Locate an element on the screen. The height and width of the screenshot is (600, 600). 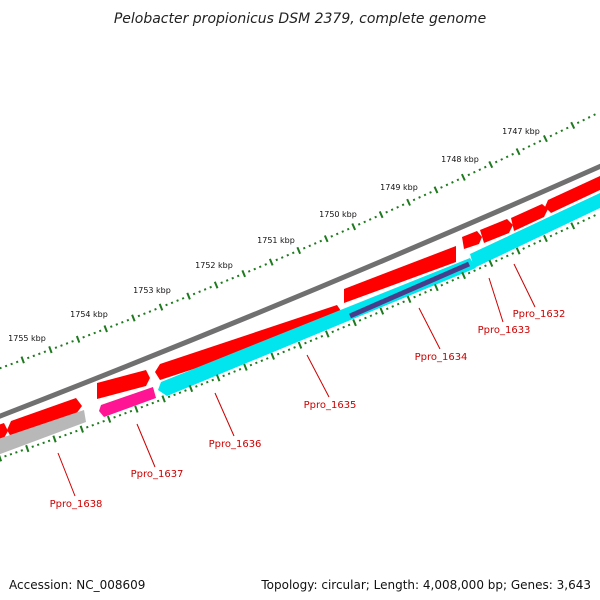
pink-feature-arrow is located at coordinates (127, 402).